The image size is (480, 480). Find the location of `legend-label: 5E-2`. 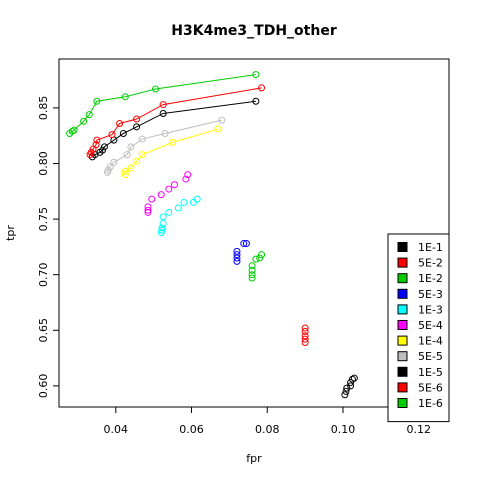

legend-label: 5E-2 is located at coordinates (430, 263).